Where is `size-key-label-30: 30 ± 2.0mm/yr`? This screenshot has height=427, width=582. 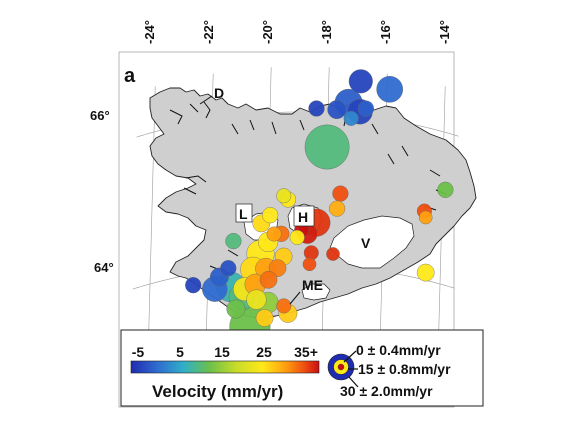 size-key-label-30: 30 ± 2.0mm/yr is located at coordinates (386, 391).